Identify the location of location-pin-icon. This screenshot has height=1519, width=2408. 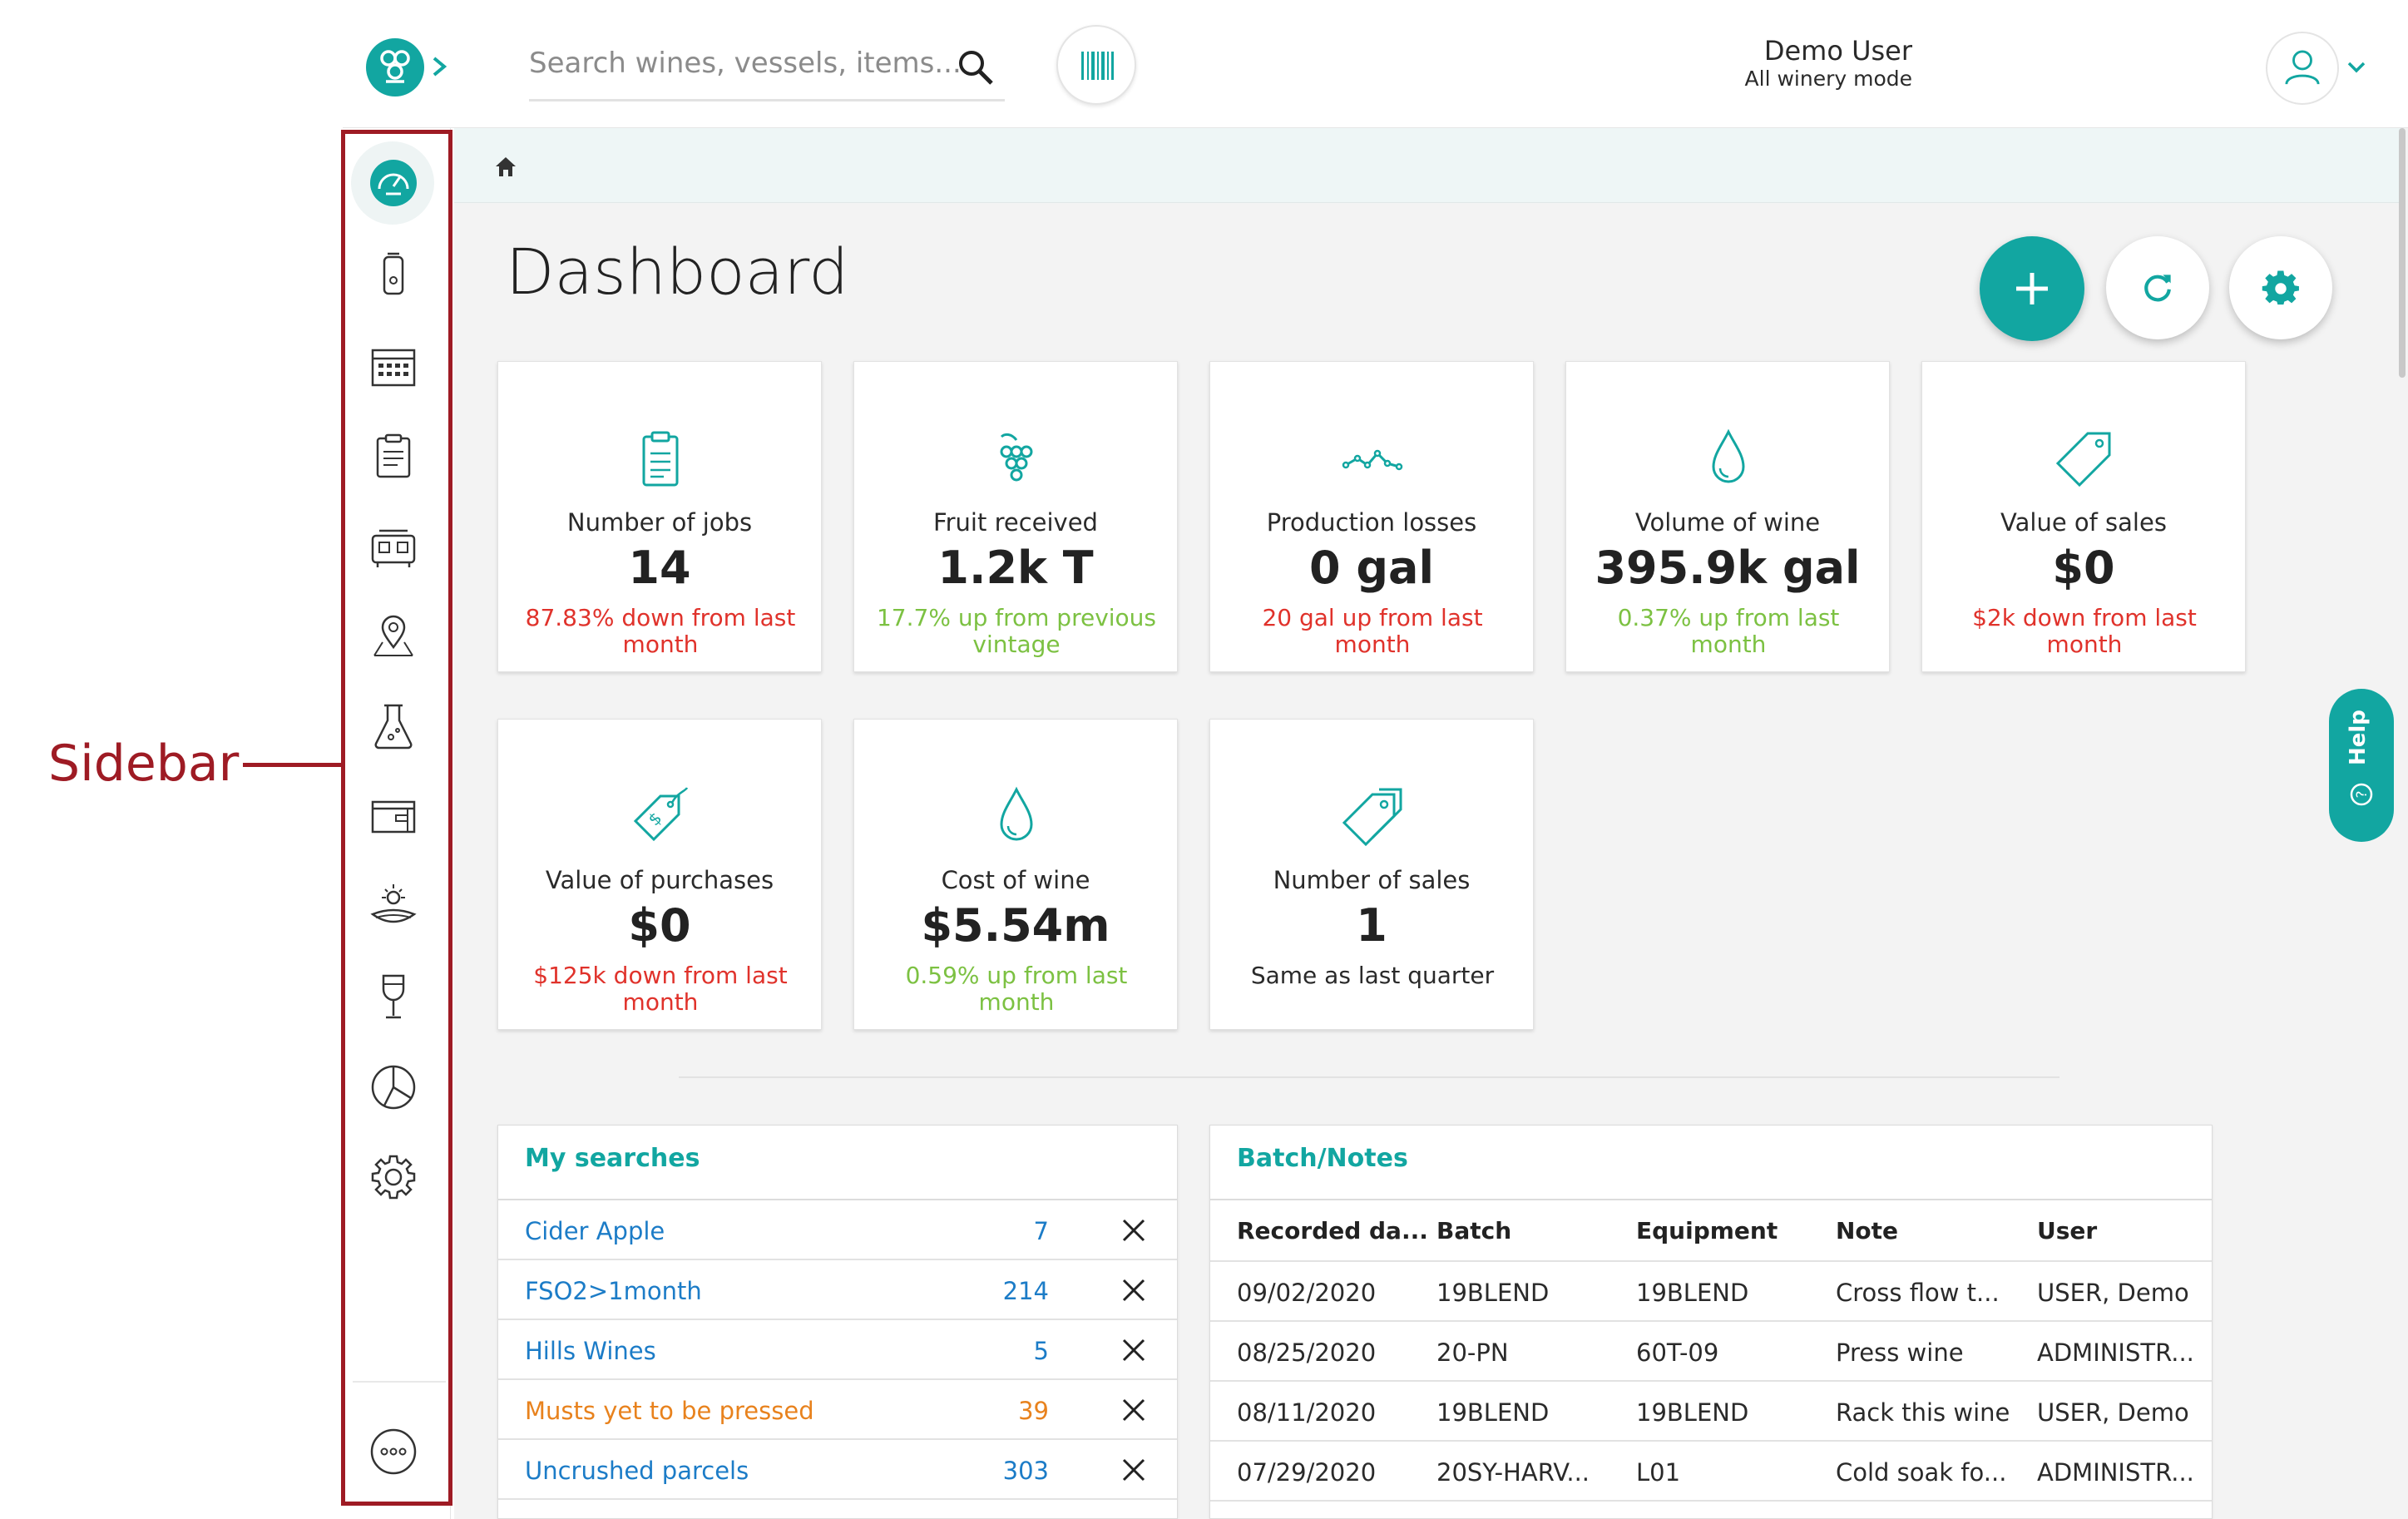
(393, 635).